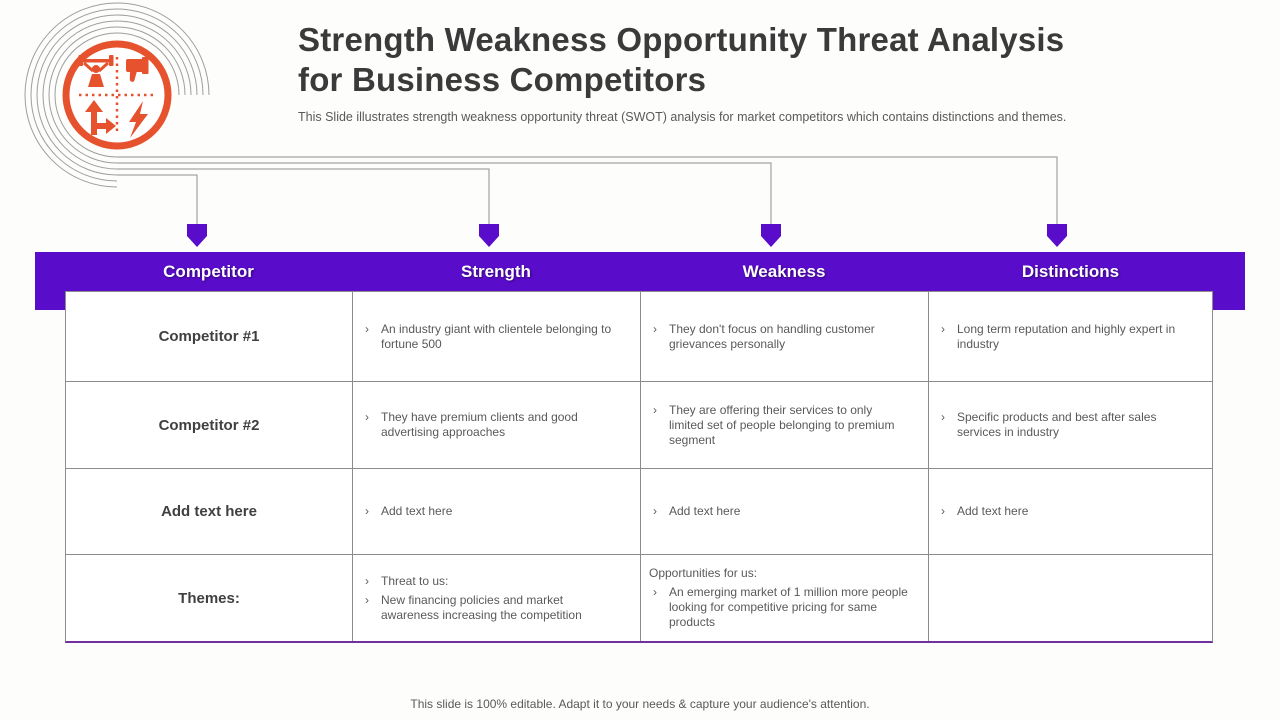 This screenshot has height=720, width=1280. Describe the element at coordinates (137, 69) in the screenshot. I see `thumbs-down-icon` at that location.